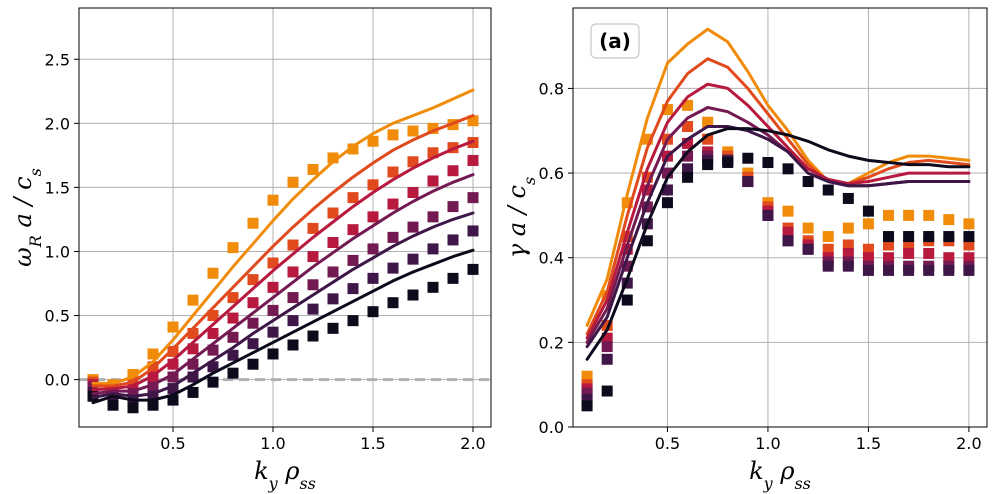  I want to click on y-tick-label: 0.6, so click(551, 173).